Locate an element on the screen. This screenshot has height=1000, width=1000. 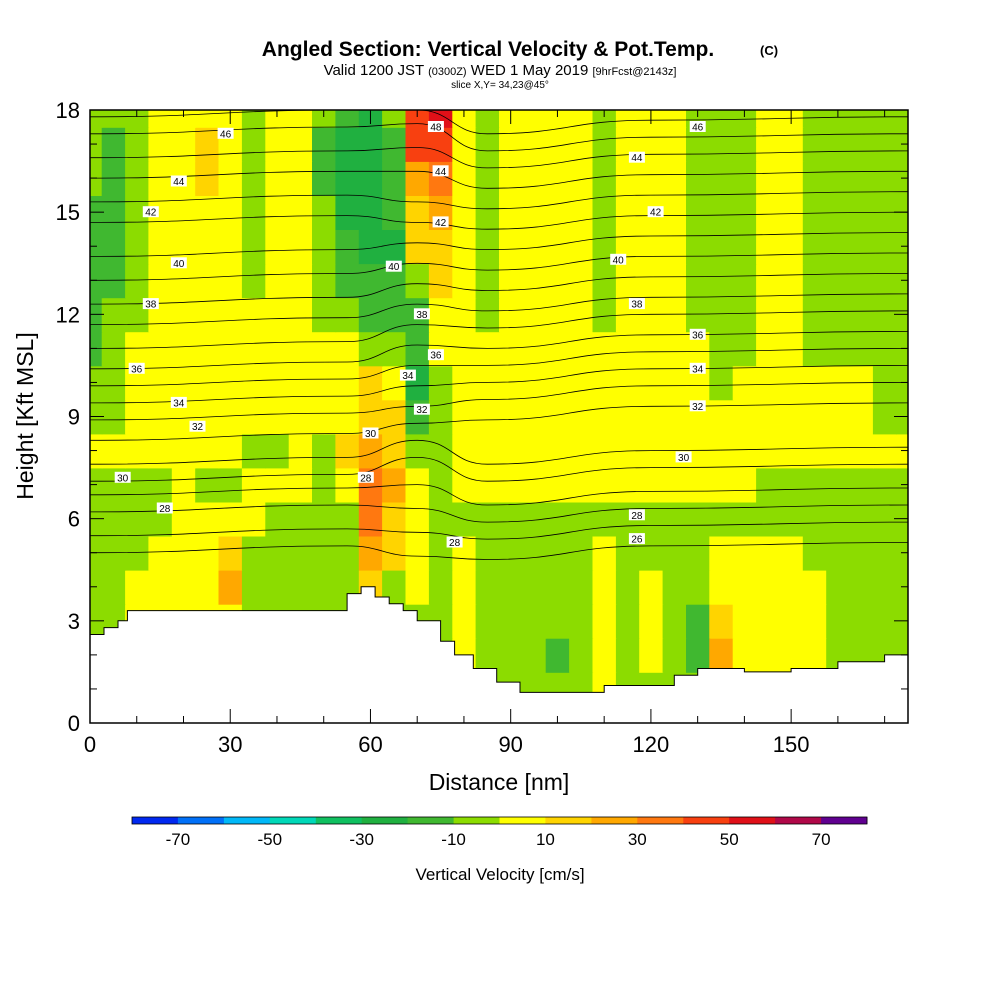
svg-text: 48 is located at coordinates (436, 128).